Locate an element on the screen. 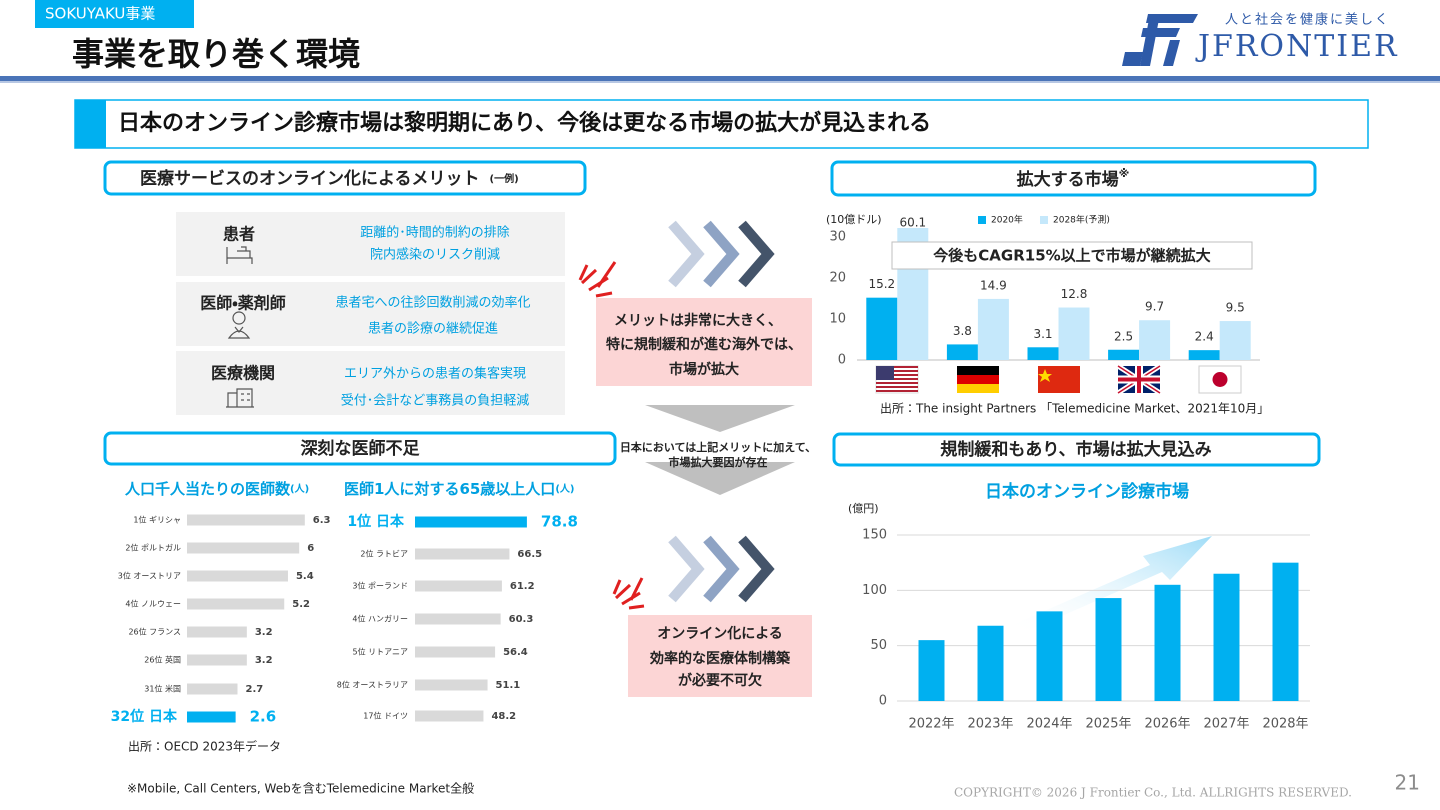  merit-label: 患者 is located at coordinates (239, 234).